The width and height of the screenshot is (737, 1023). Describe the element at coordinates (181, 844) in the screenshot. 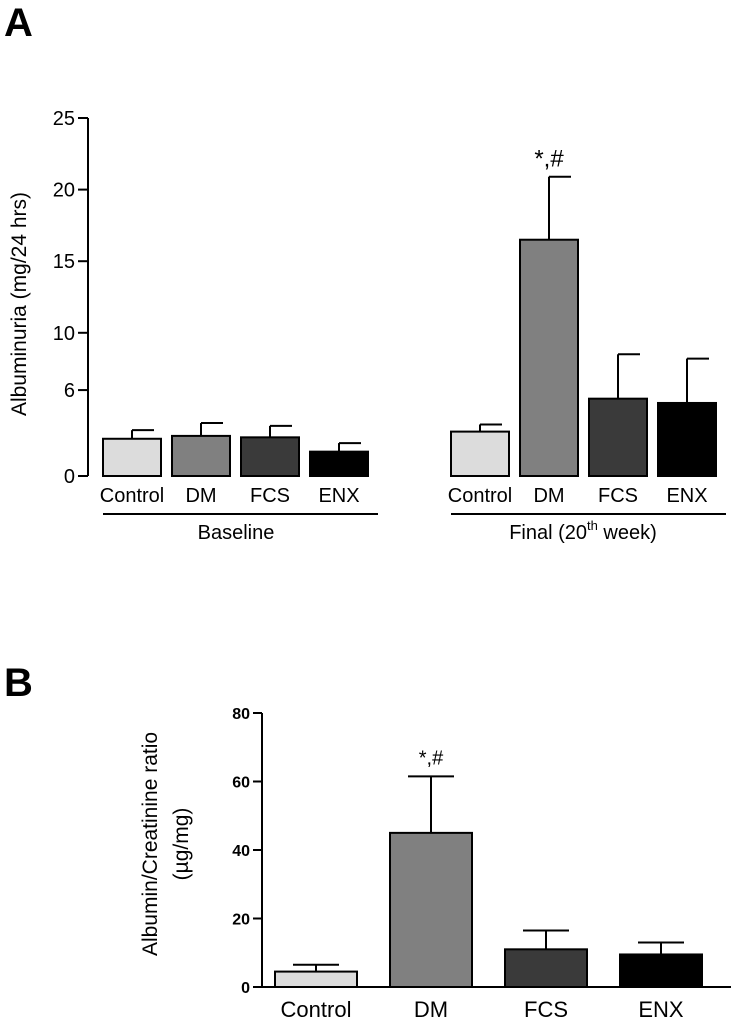

I see `panel-b-y-axis-label-line2: (µg/mg)` at that location.